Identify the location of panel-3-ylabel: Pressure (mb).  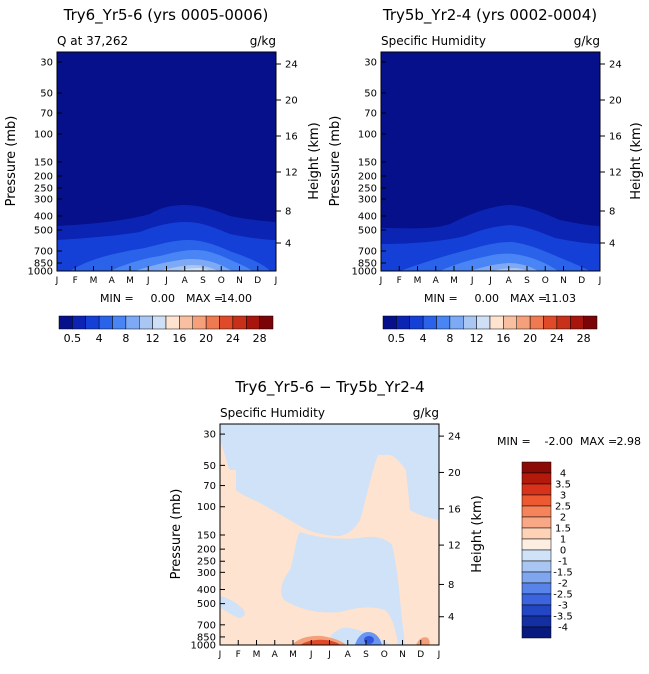
(176, 534).